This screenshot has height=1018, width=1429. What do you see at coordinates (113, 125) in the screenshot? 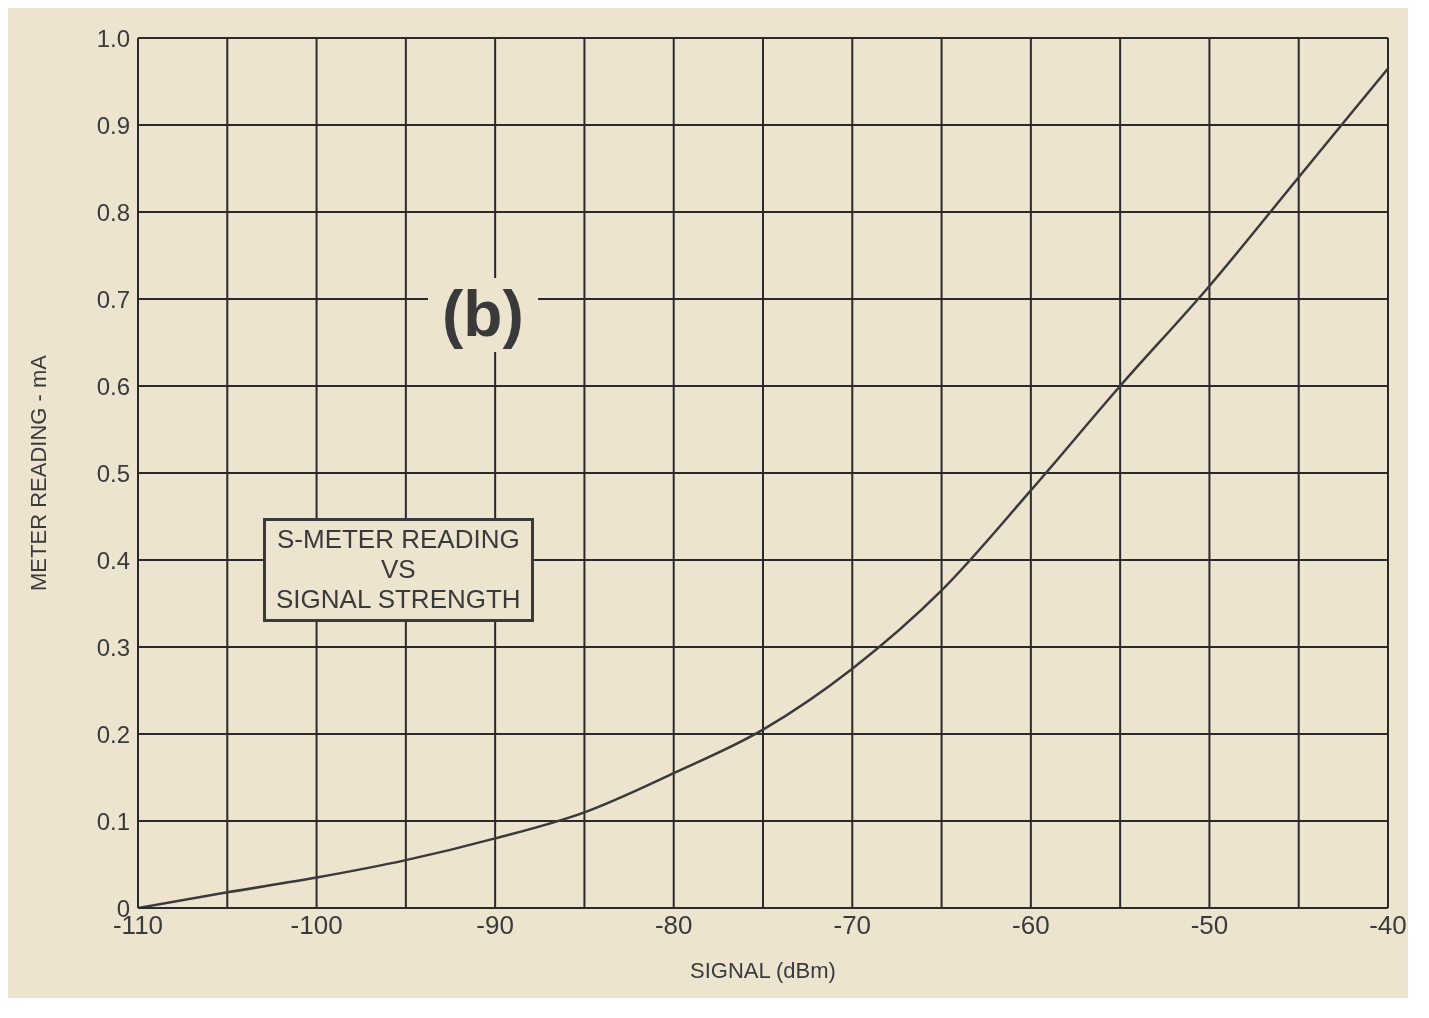
I see `y-tick-label: 0.9` at bounding box center [113, 125].